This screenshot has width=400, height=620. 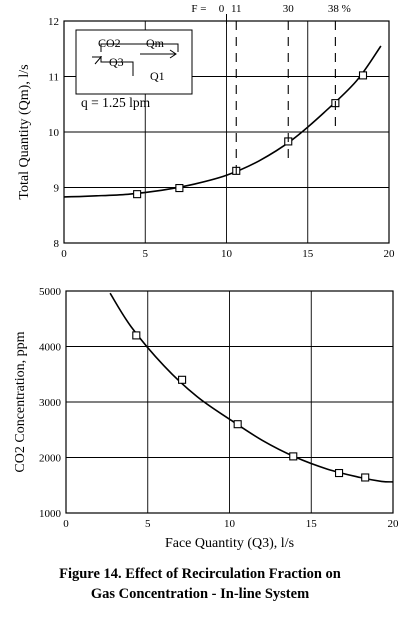 I want to click on y-tick-label: 2000, so click(x=50, y=459).